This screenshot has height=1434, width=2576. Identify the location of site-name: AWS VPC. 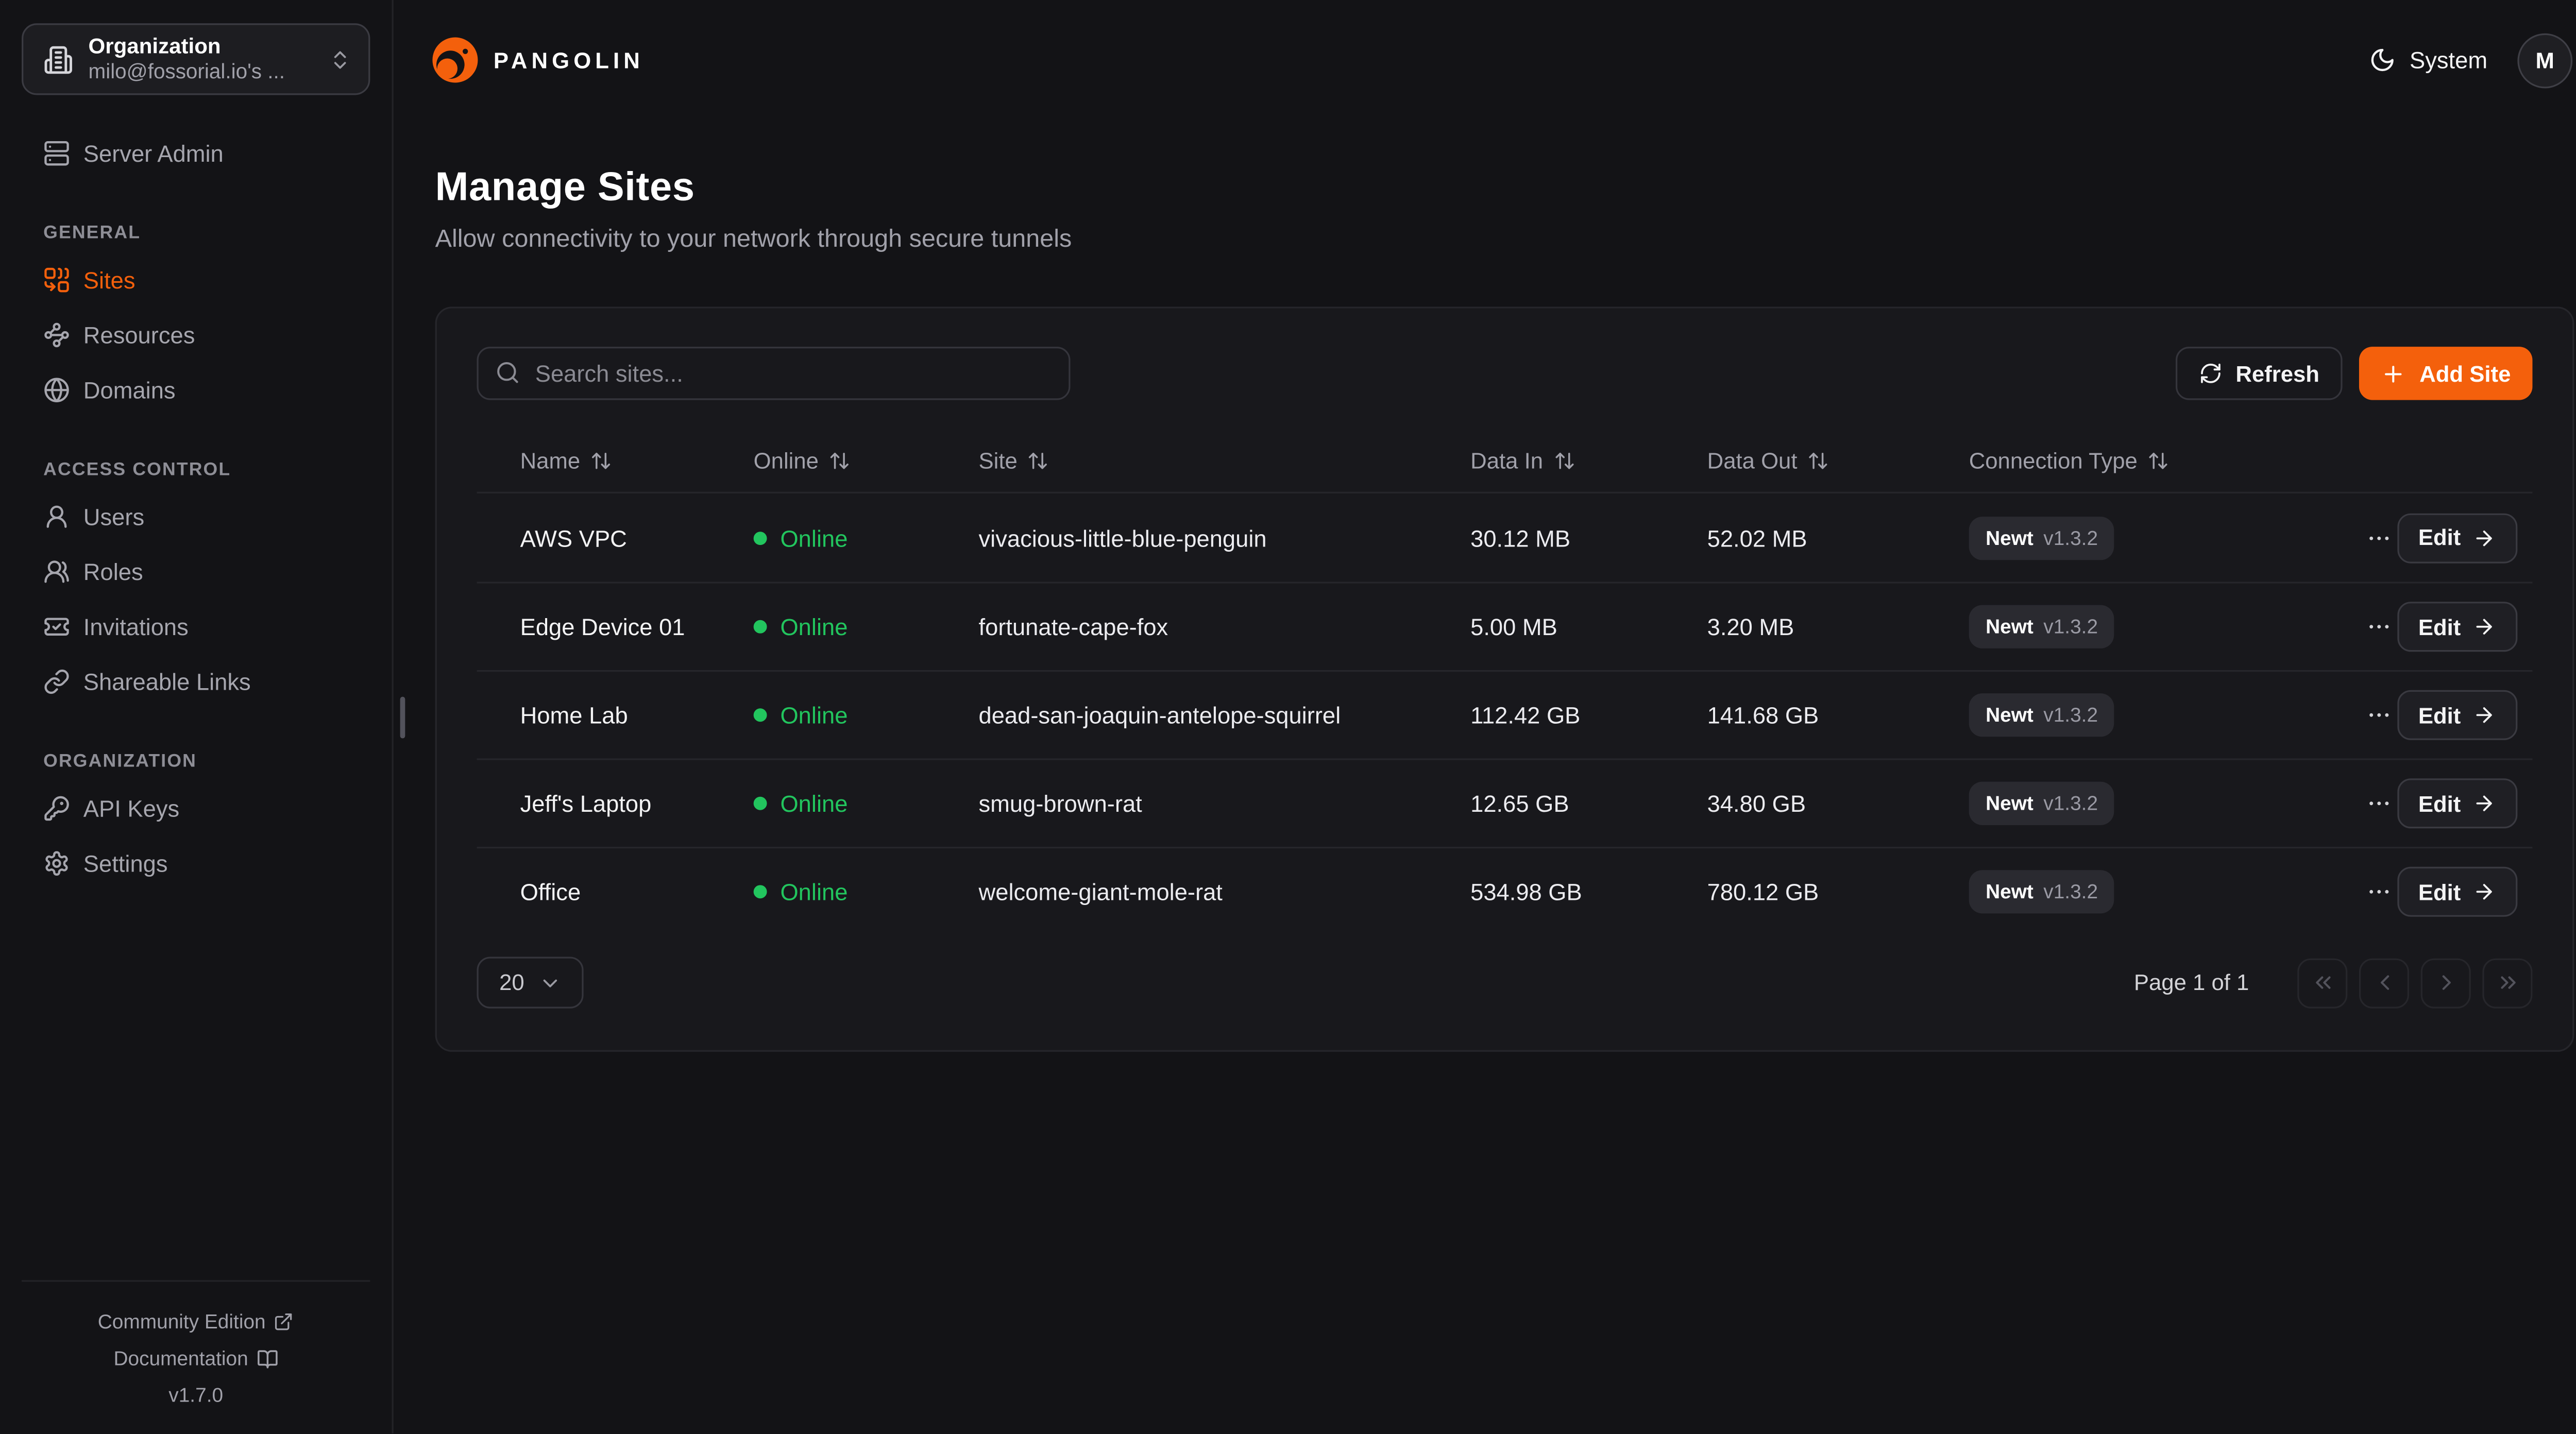
(573, 537).